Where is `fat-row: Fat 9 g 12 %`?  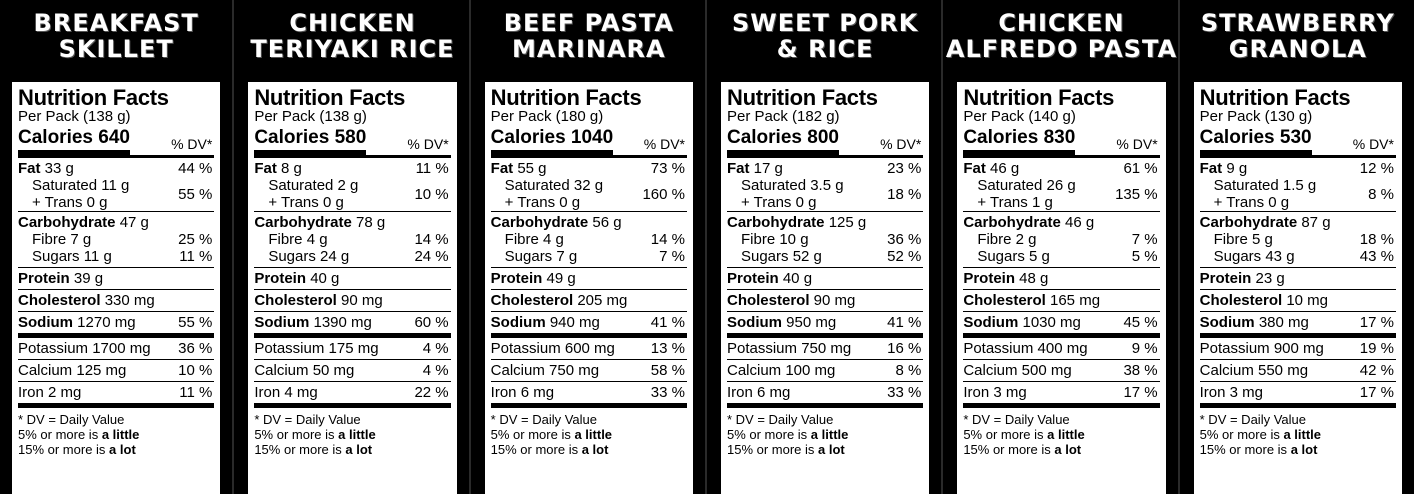
fat-row: Fat 9 g 12 % is located at coordinates (1297, 167).